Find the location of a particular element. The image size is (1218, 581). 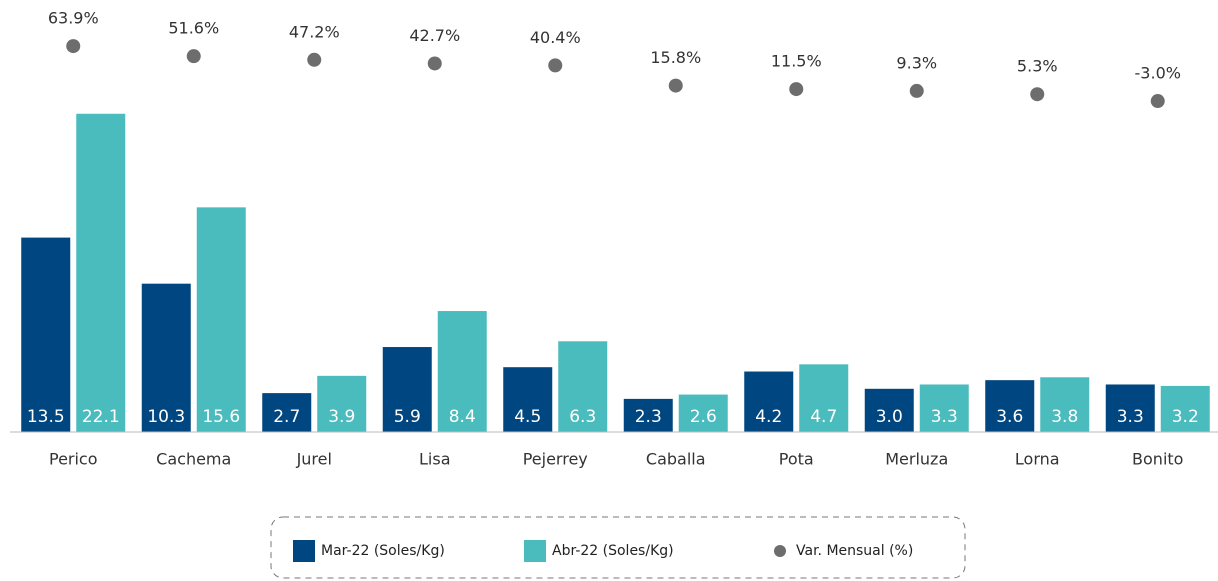

bar-value-label: 2.3 is located at coordinates (648, 417).